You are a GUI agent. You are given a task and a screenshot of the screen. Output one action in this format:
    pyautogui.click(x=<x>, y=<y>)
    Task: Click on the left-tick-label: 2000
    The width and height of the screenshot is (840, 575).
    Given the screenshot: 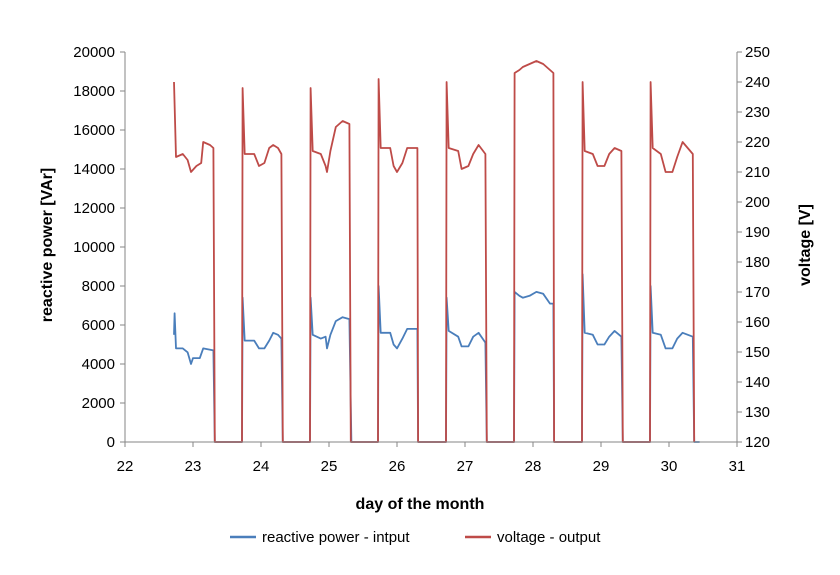 What is the action you would take?
    pyautogui.click(x=98, y=403)
    